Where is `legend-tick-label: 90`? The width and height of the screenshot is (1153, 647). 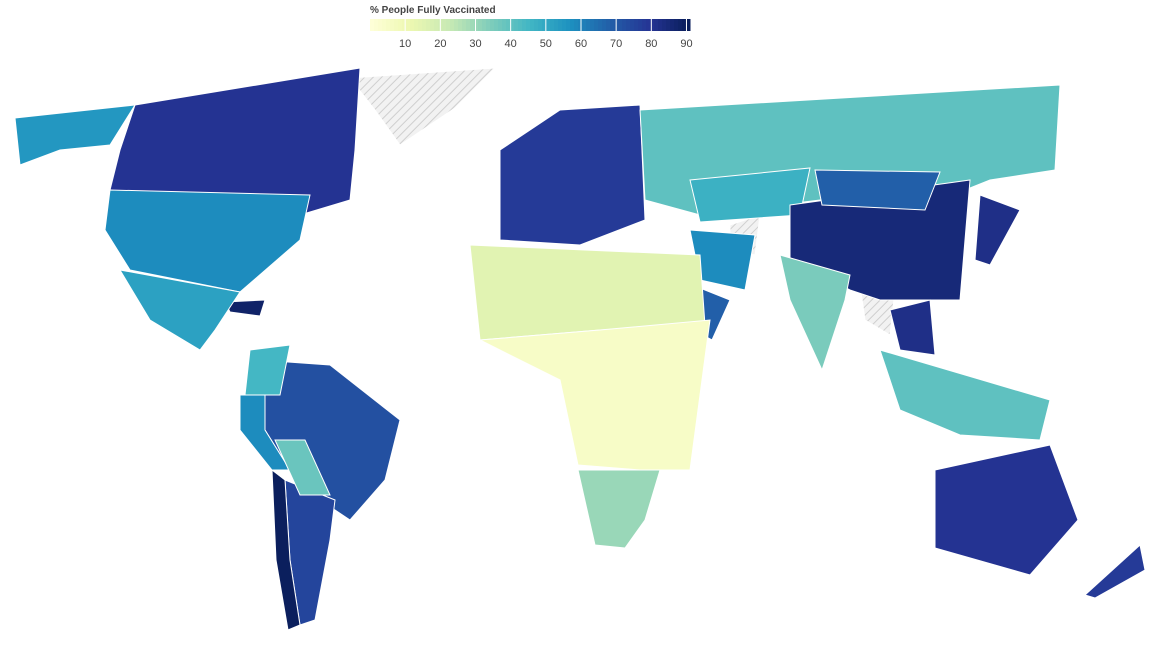 legend-tick-label: 90 is located at coordinates (686, 44).